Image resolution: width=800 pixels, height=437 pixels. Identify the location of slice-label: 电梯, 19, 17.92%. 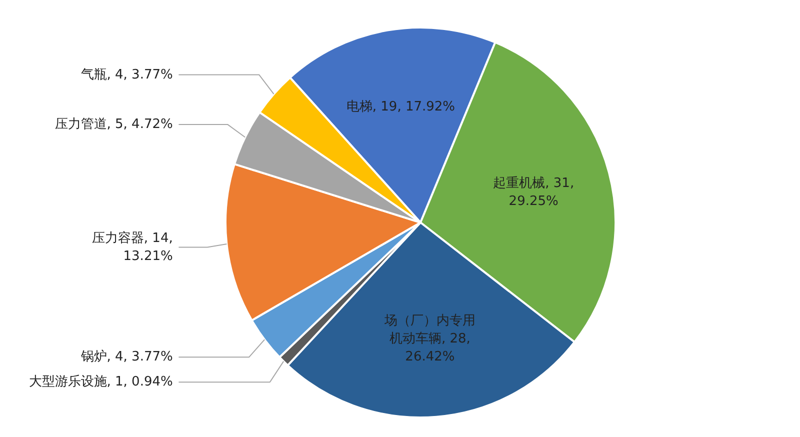
(401, 107).